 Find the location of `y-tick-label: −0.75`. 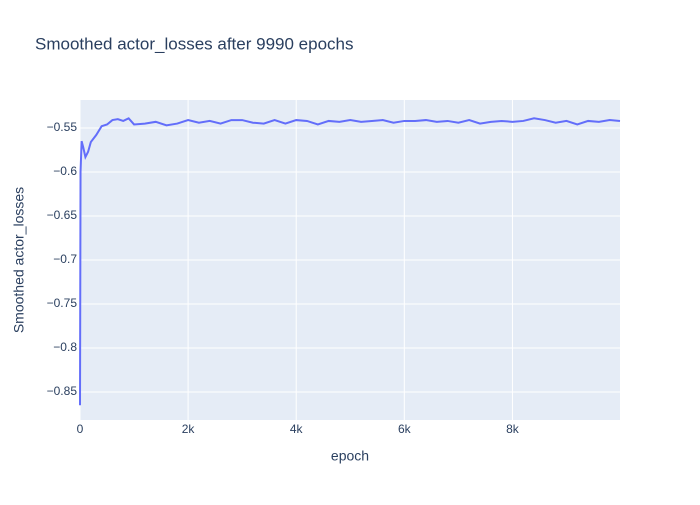

y-tick-label: −0.75 is located at coordinates (62, 303).